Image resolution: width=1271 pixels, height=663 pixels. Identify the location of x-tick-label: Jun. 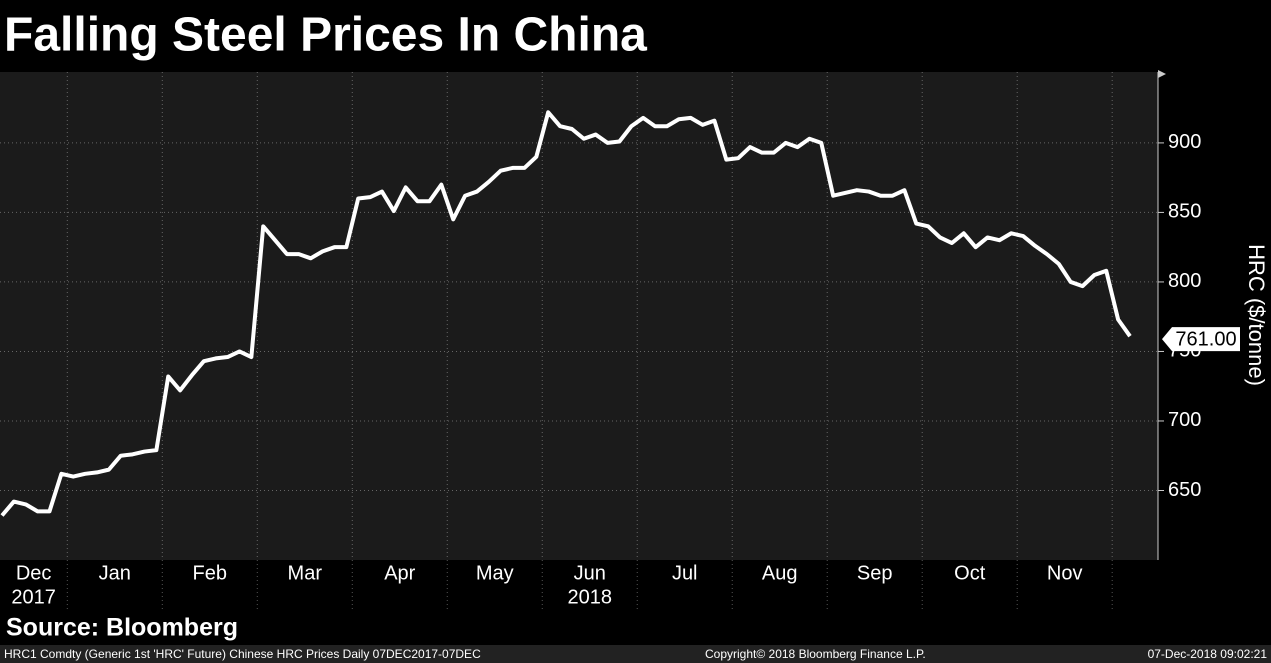
(590, 573).